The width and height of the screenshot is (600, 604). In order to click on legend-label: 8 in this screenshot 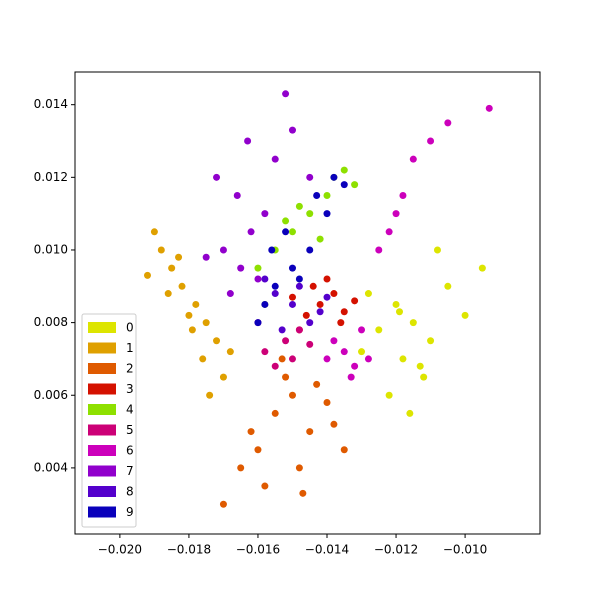, I will do `click(130, 492)`.